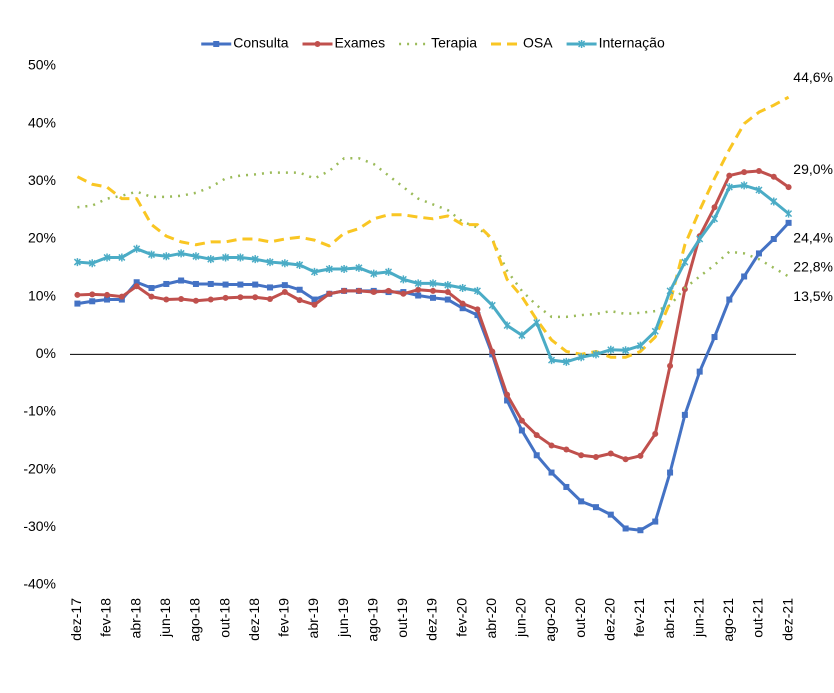 This screenshot has height=693, width=834. What do you see at coordinates (343, 618) in the screenshot?
I see `x-tick-label: jun-19` at bounding box center [343, 618].